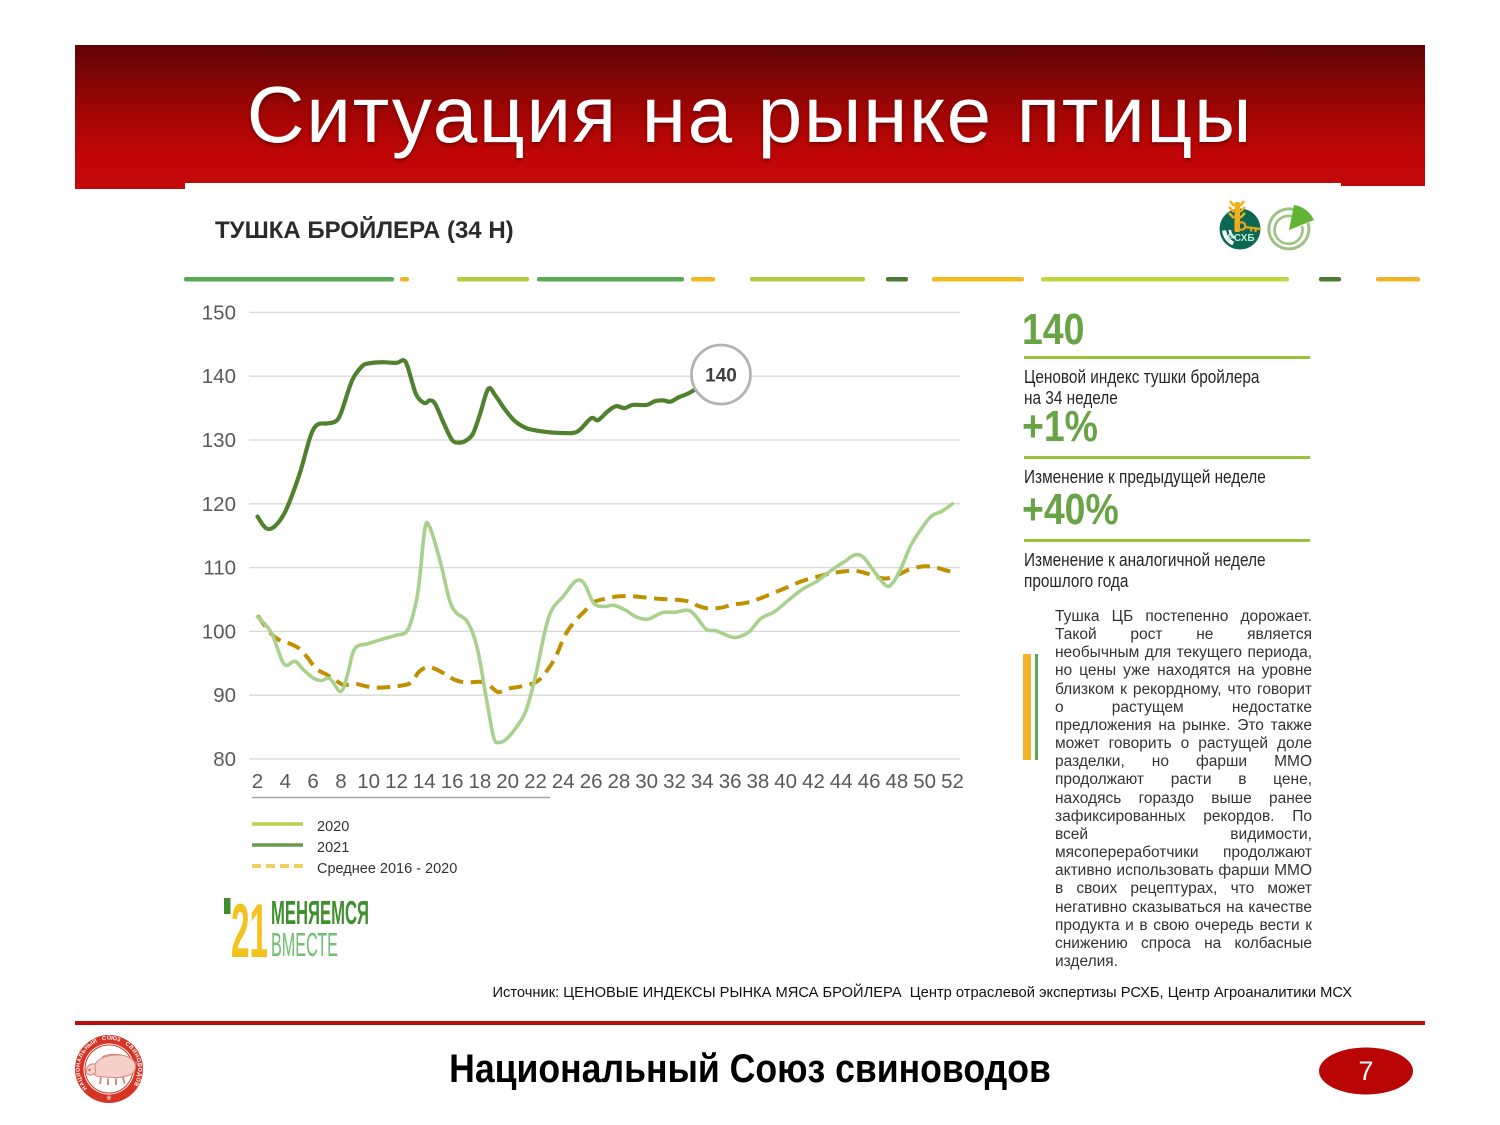  I want to click on svg-text: Ы, so click(91, 1044).